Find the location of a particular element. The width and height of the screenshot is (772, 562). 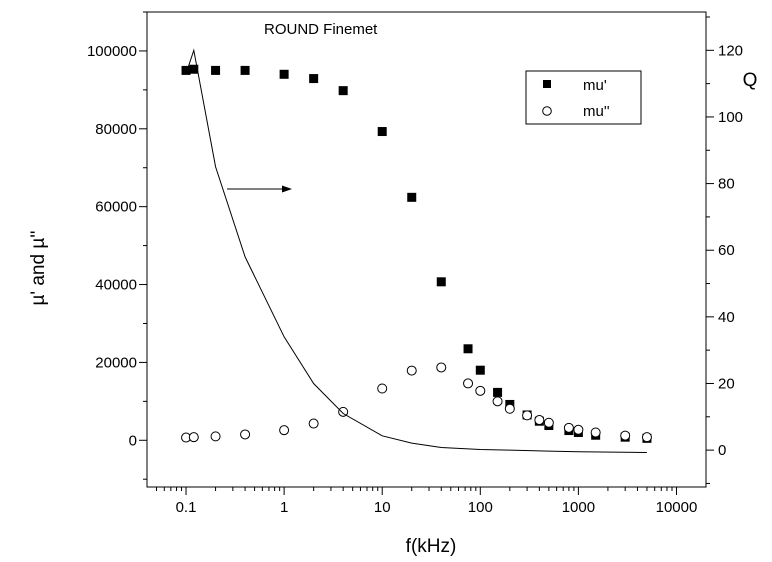

legend-marker-mu-prime is located at coordinates (547, 84).